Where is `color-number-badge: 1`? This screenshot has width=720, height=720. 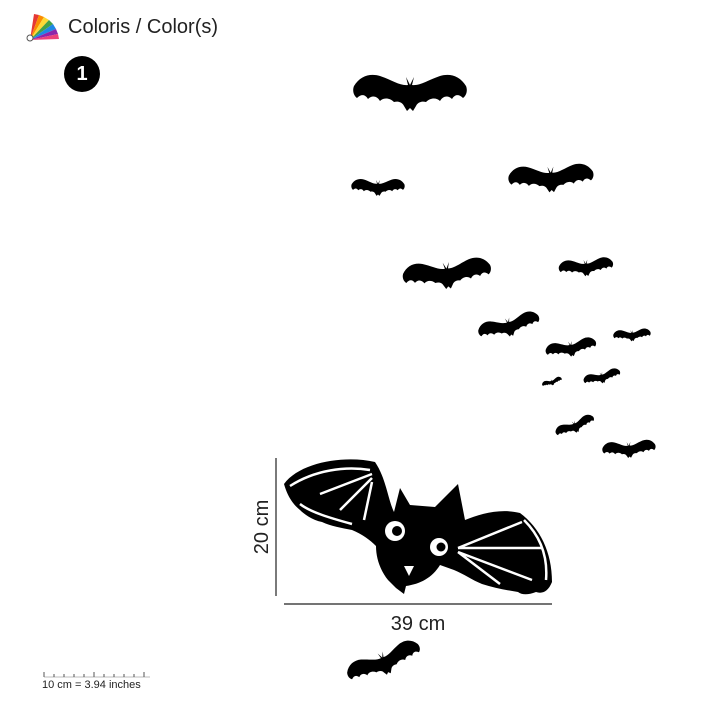
color-number-badge: 1 is located at coordinates (82, 74).